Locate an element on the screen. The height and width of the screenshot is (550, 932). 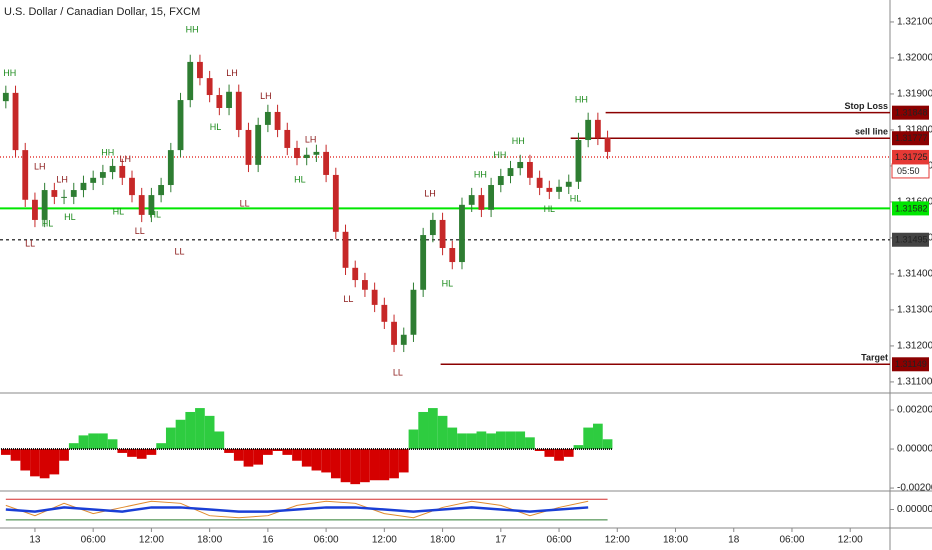
price-tag-label: 1.31582 is located at coordinates (911, 208).